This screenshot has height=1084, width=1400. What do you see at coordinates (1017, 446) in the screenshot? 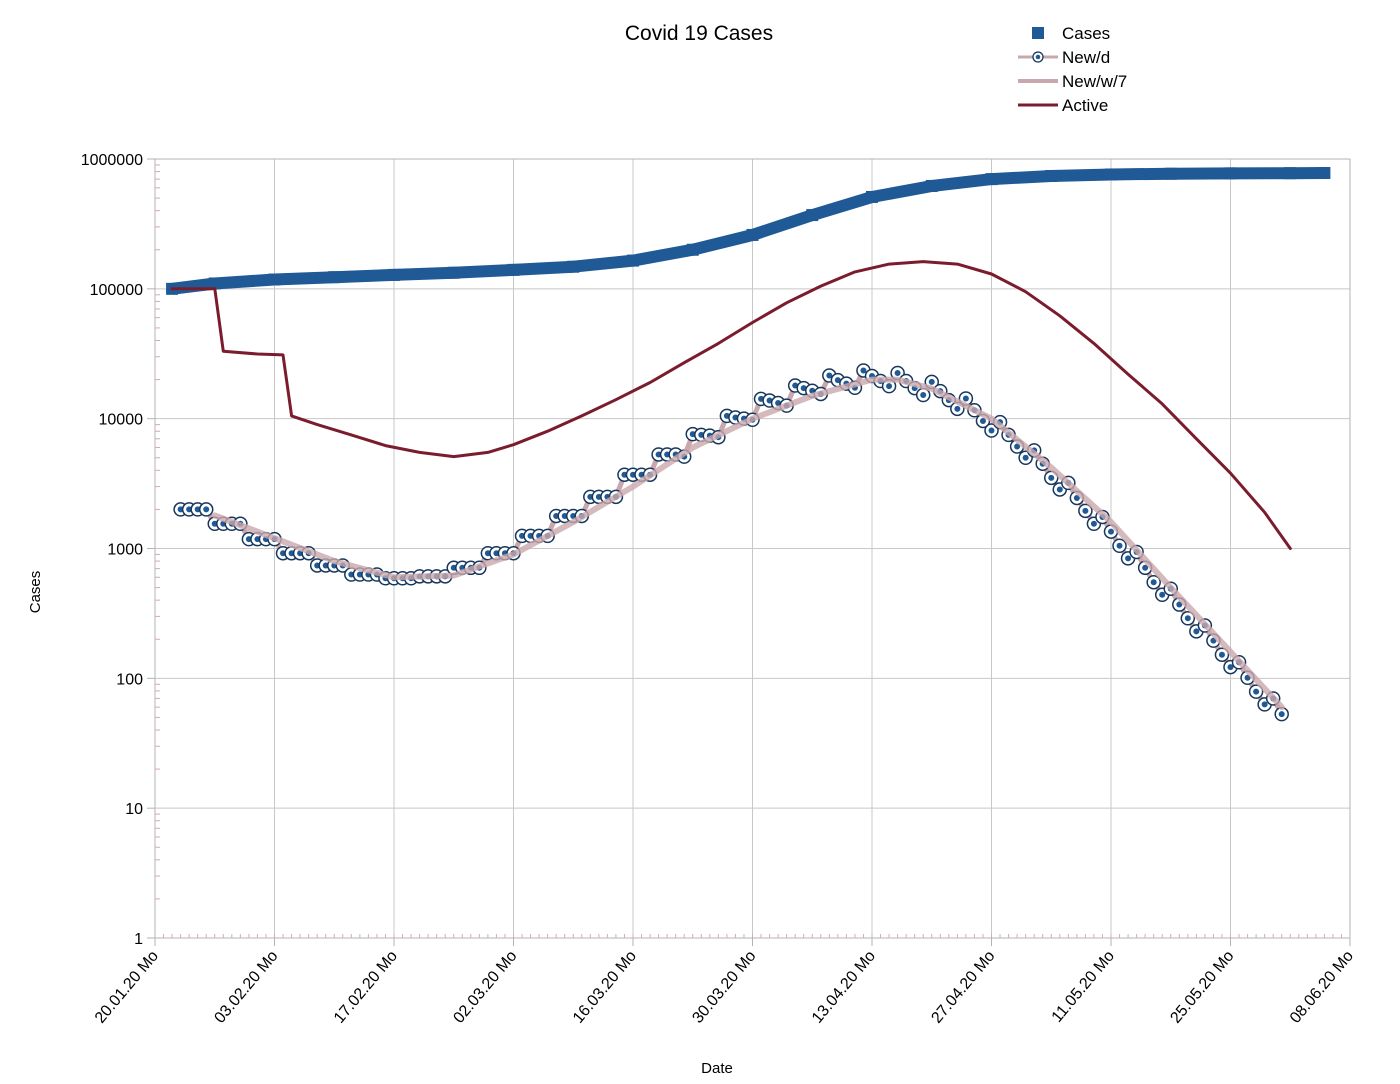
I see `series-1-point-98-dot` at bounding box center [1017, 446].